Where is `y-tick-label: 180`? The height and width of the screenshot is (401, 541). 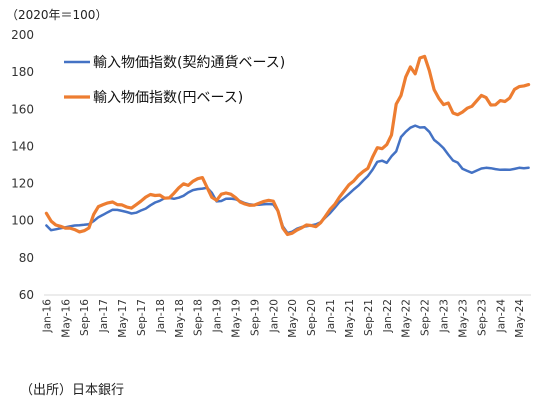
y-tick-label: 180 is located at coordinates (22, 72).